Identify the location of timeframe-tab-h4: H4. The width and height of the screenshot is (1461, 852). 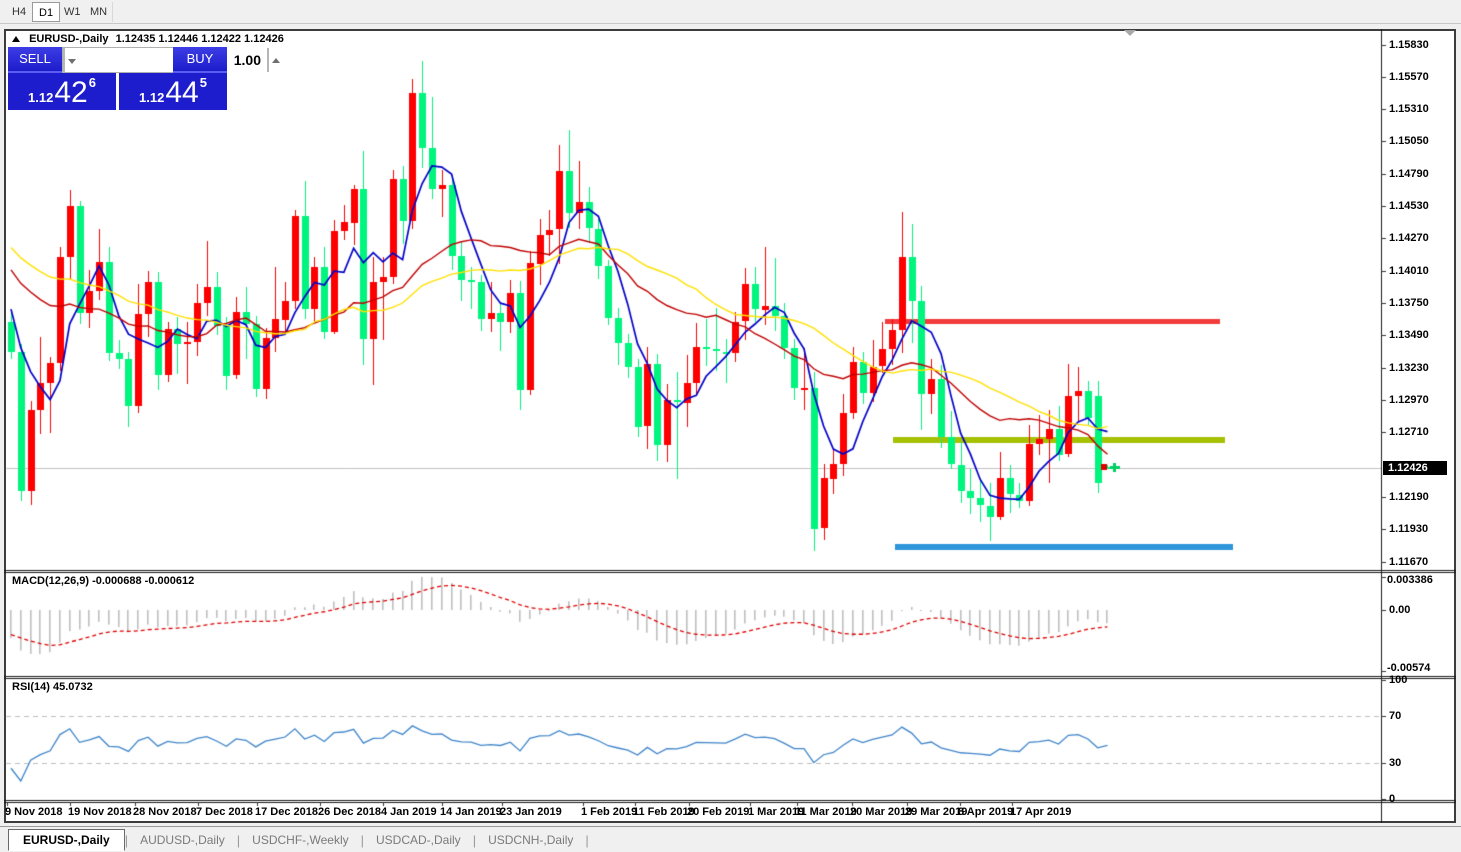
(19, 12).